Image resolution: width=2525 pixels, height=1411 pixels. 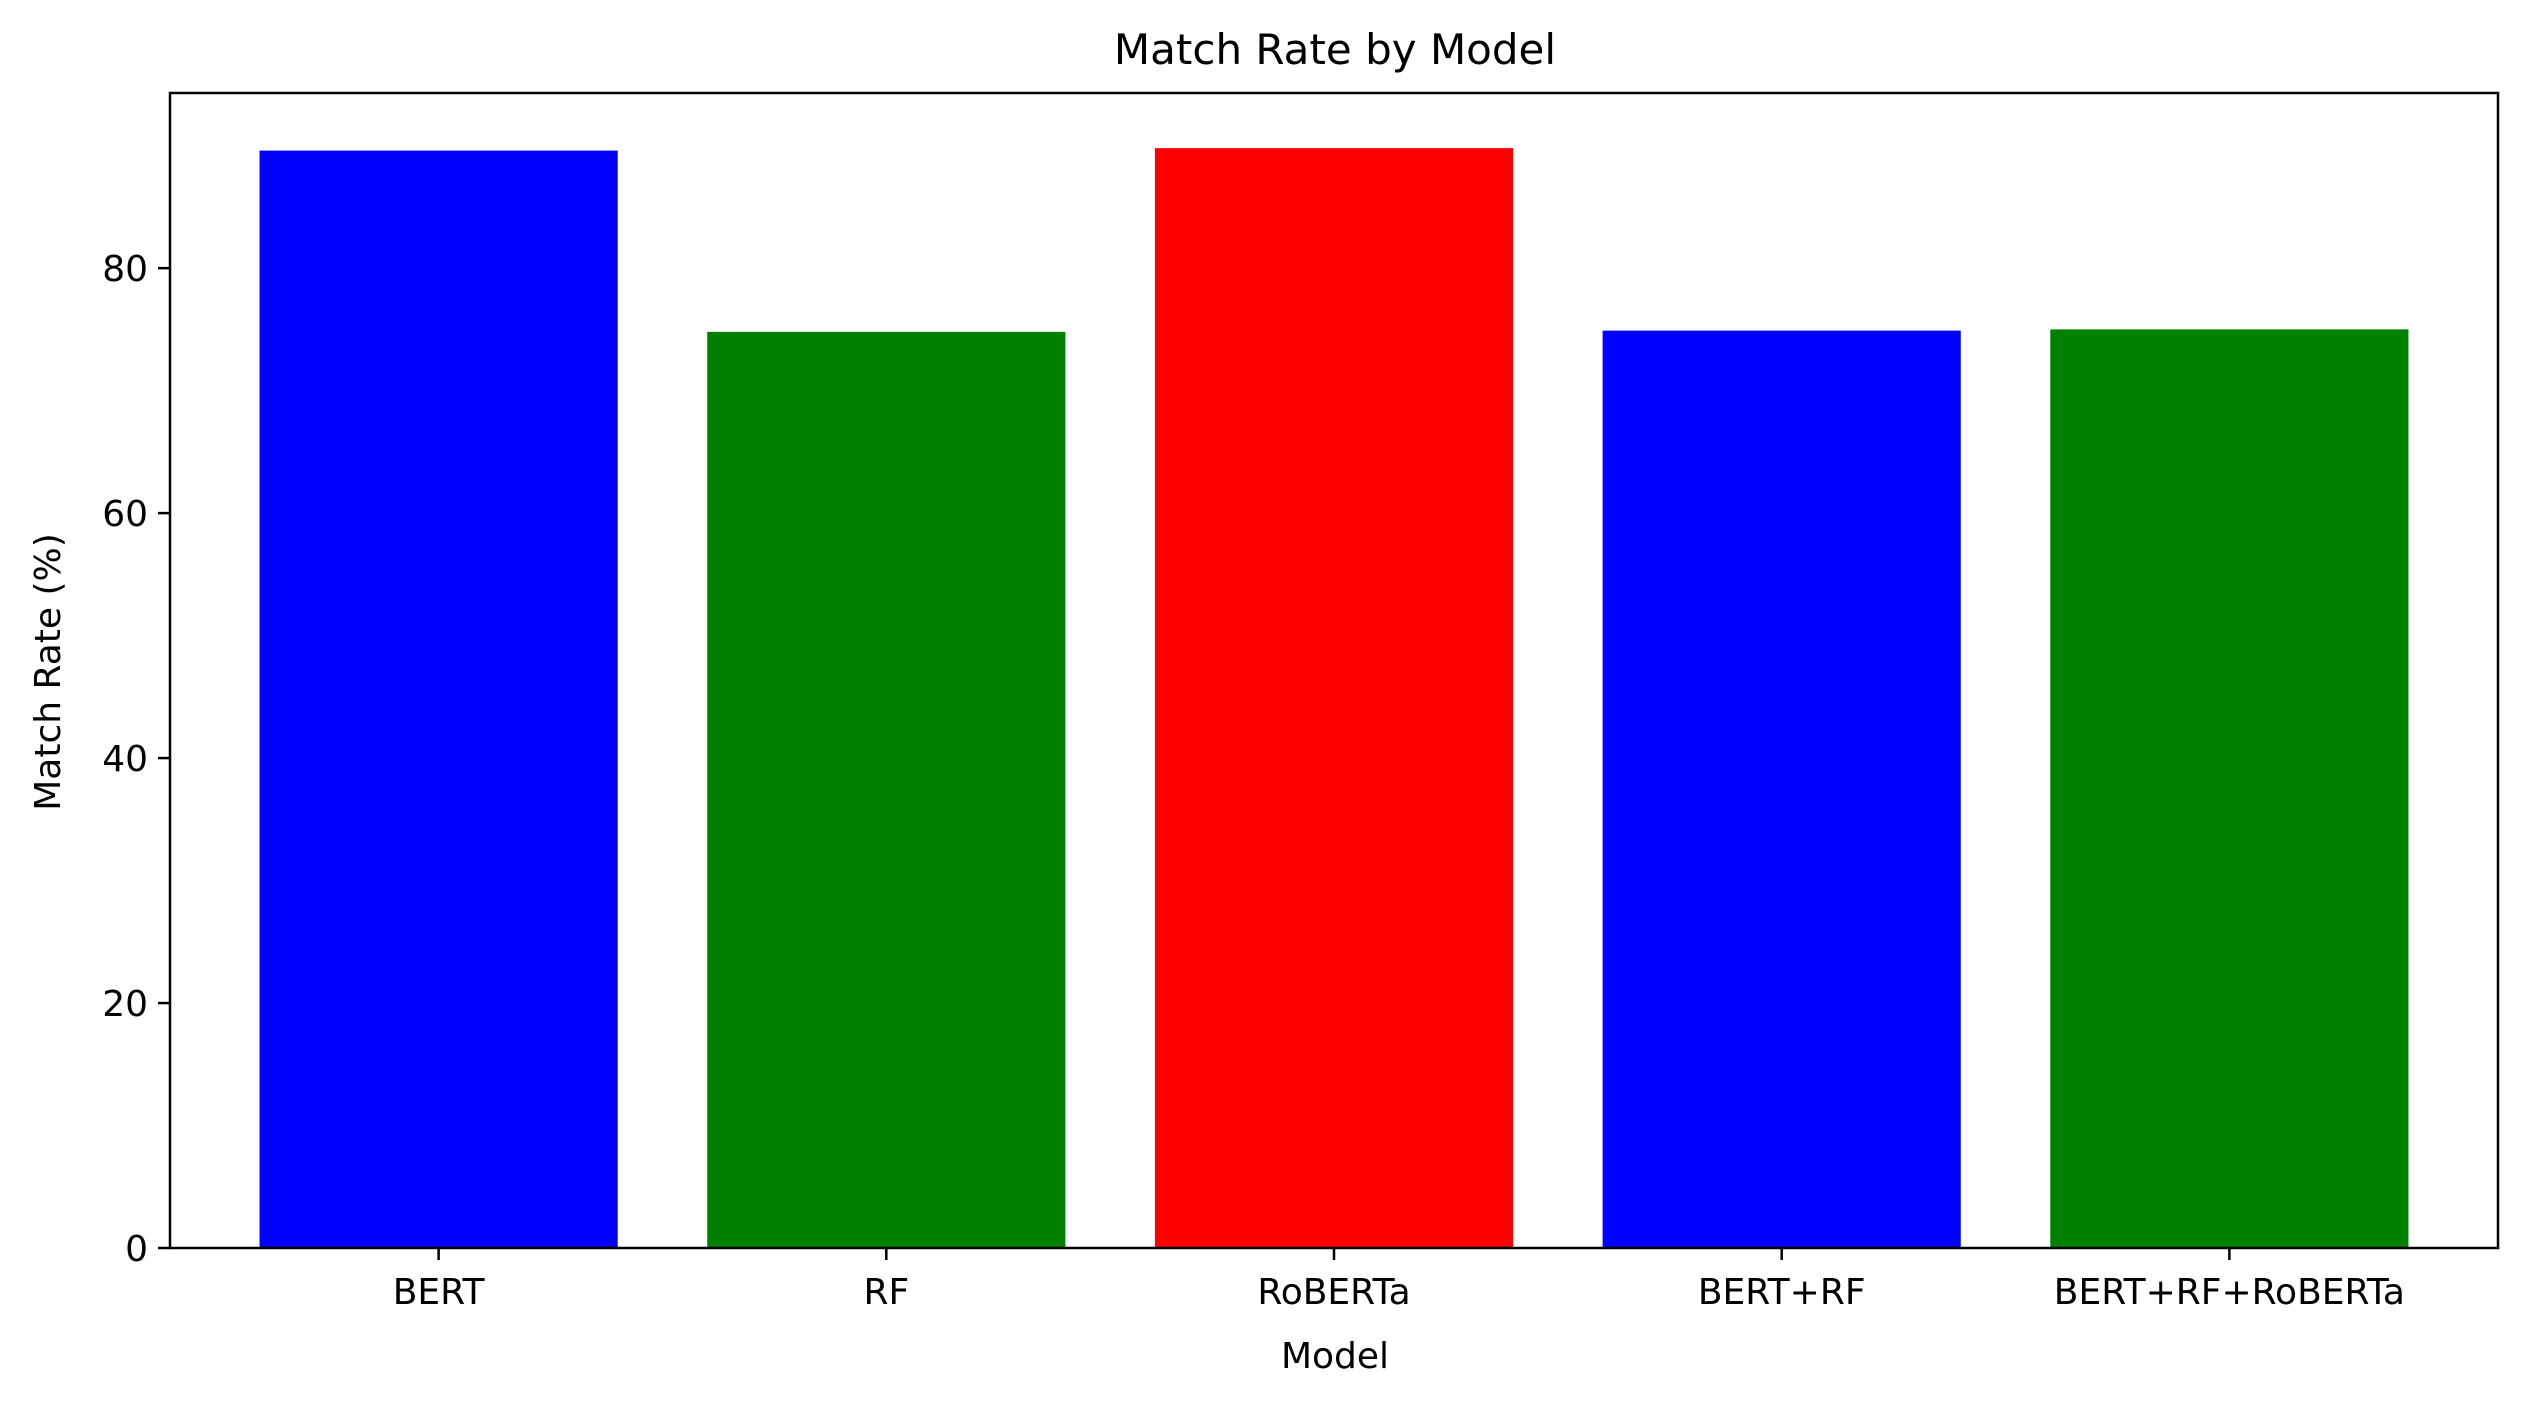 I want to click on x-tick-label: BERT+RF, so click(x=1782, y=1292).